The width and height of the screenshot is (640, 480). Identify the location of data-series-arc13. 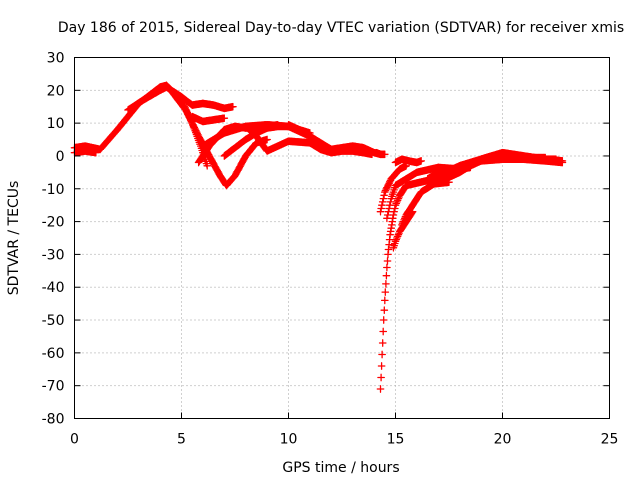
(380, 153).